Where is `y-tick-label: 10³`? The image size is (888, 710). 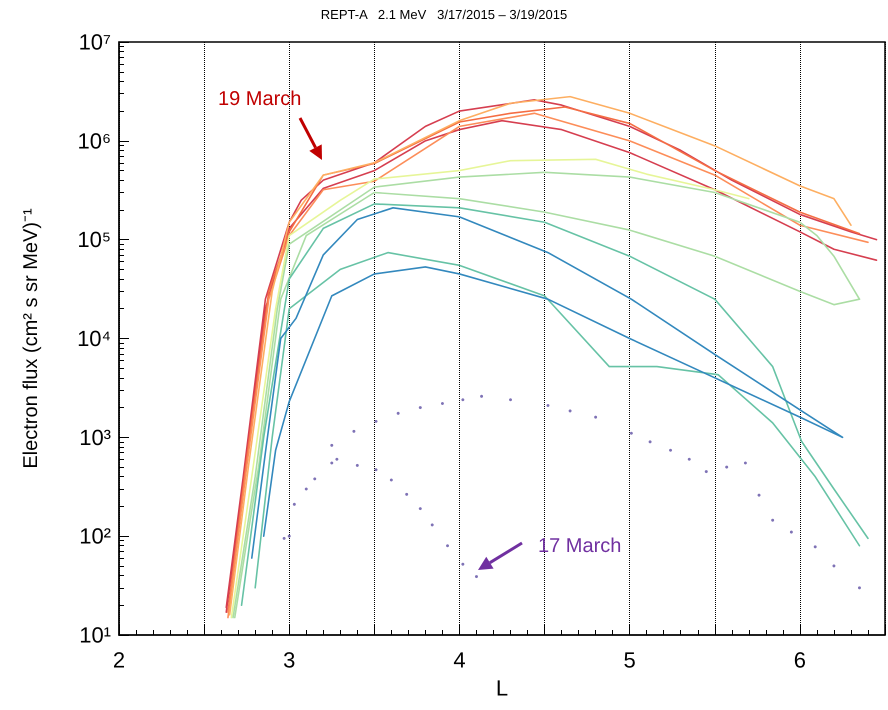 y-tick-label: 10³ is located at coordinates (95, 437).